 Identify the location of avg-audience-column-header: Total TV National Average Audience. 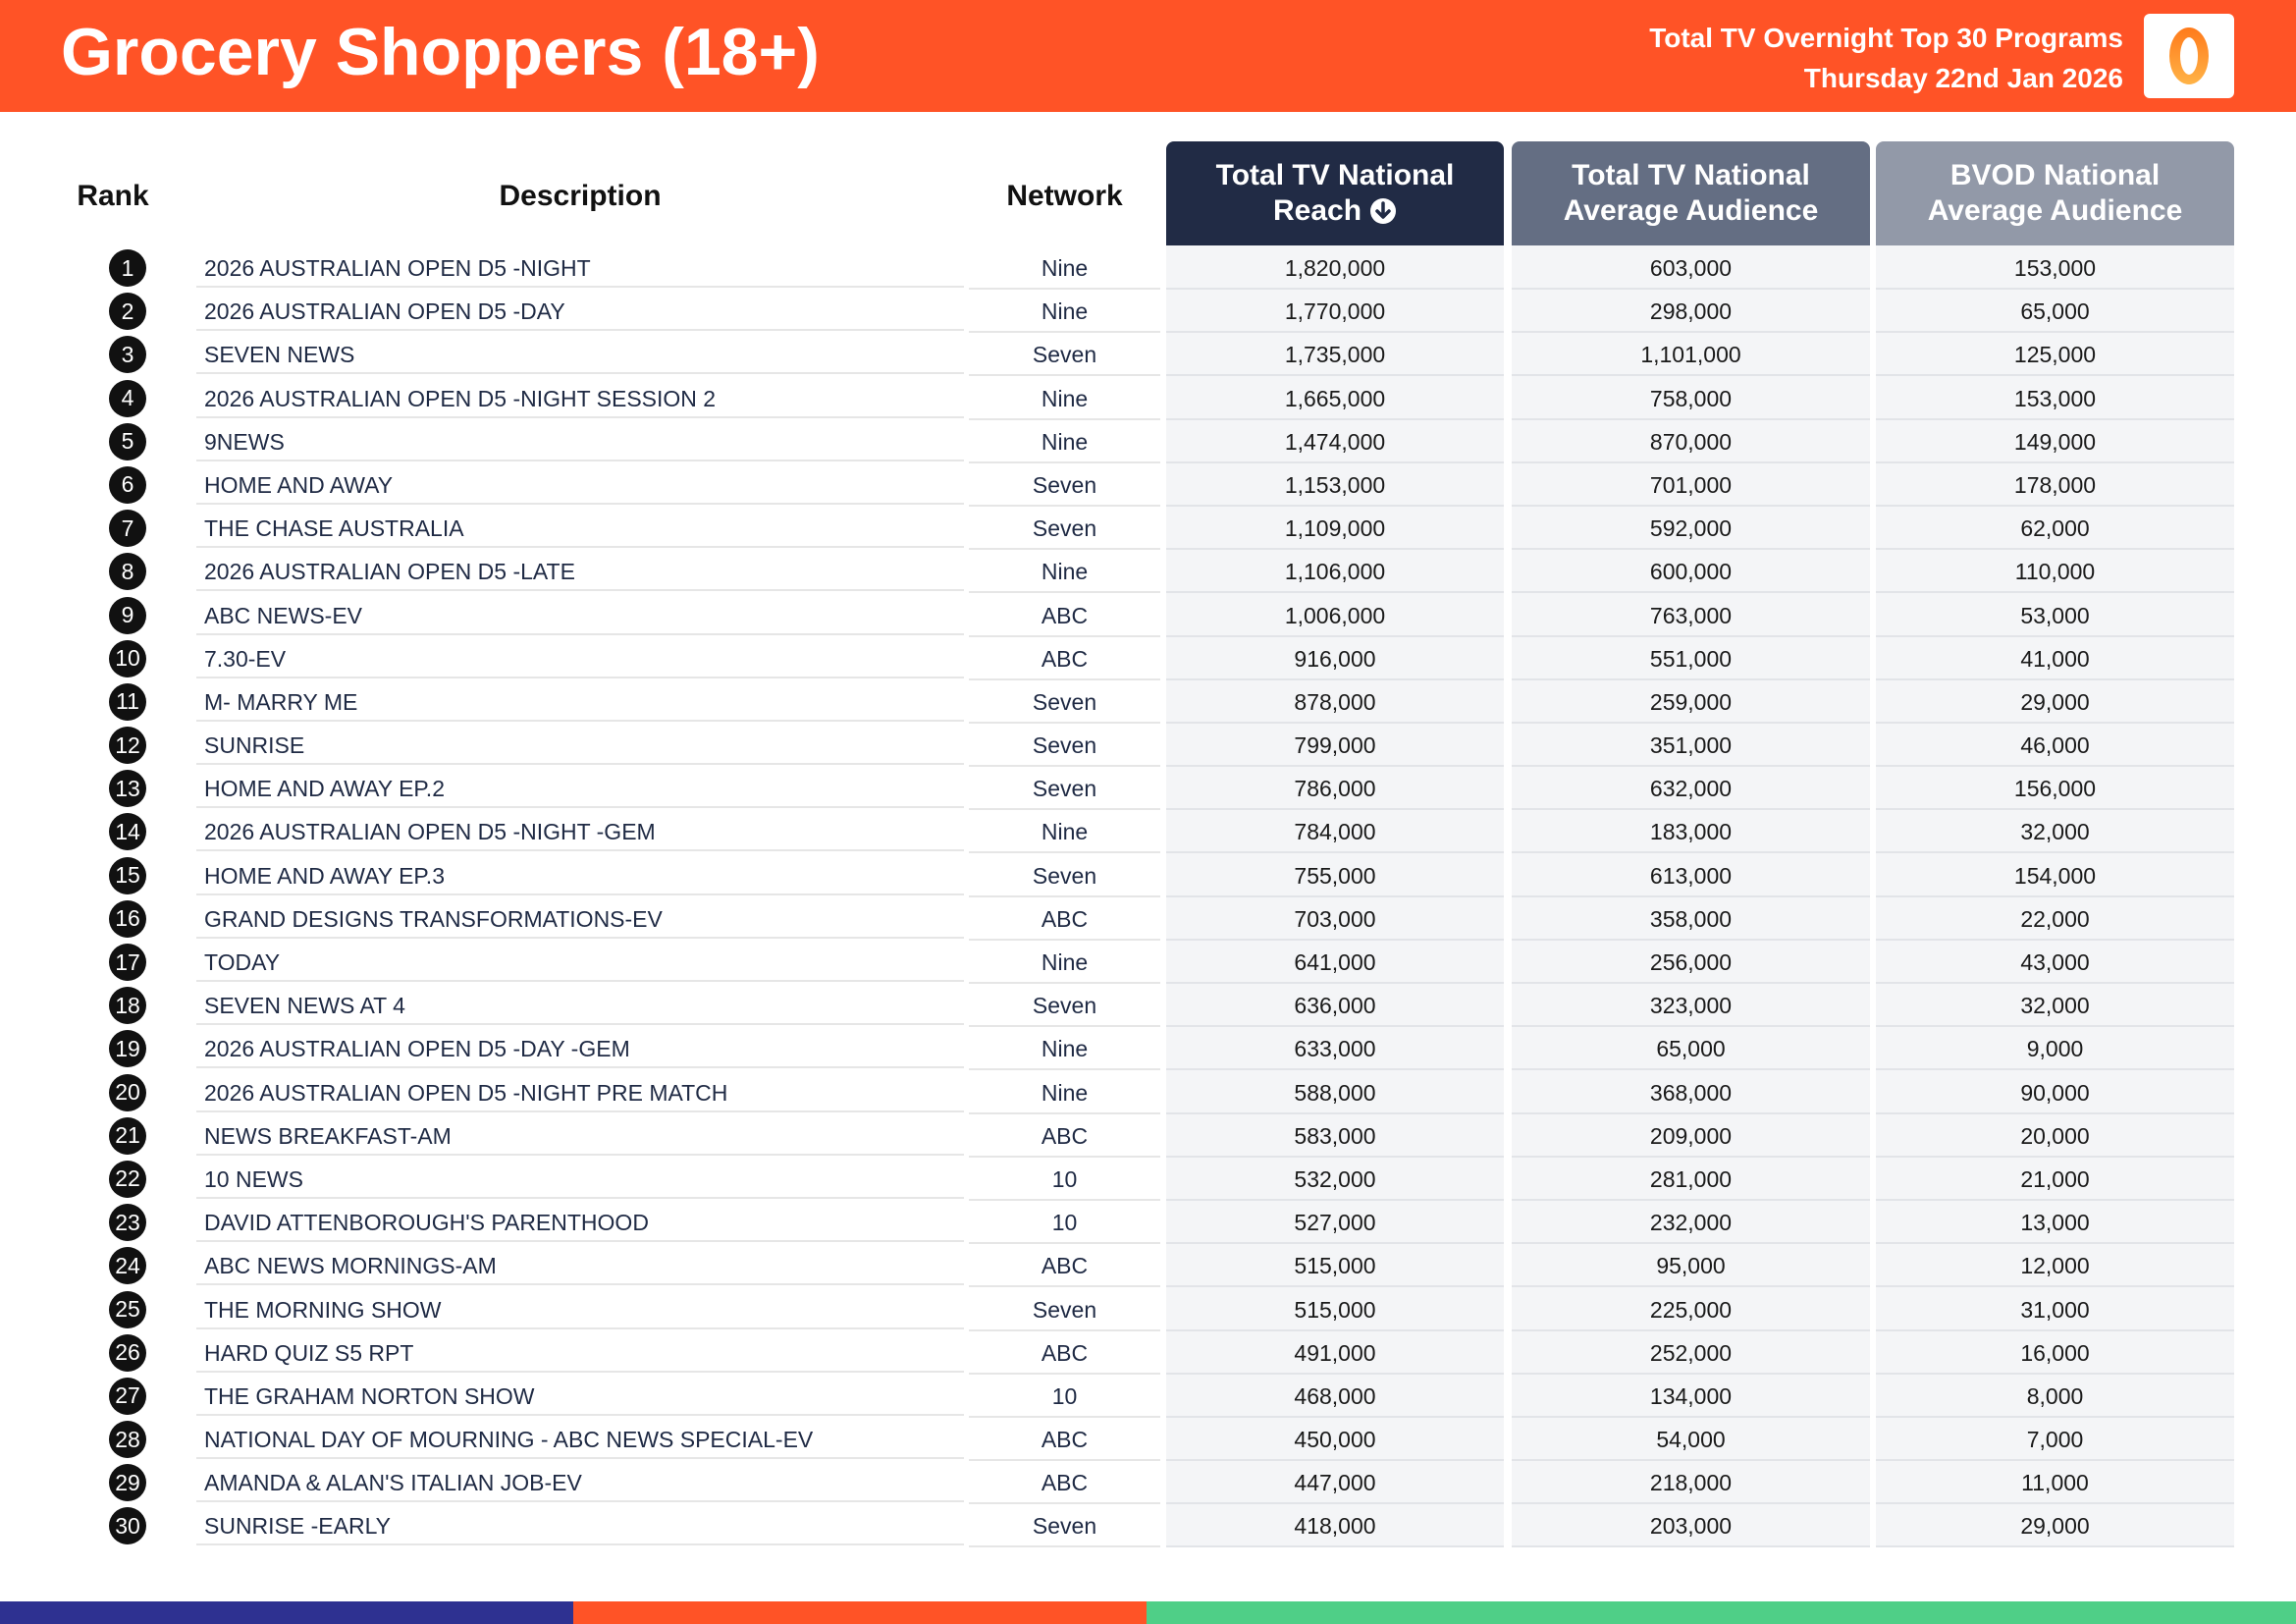
(1691, 193).